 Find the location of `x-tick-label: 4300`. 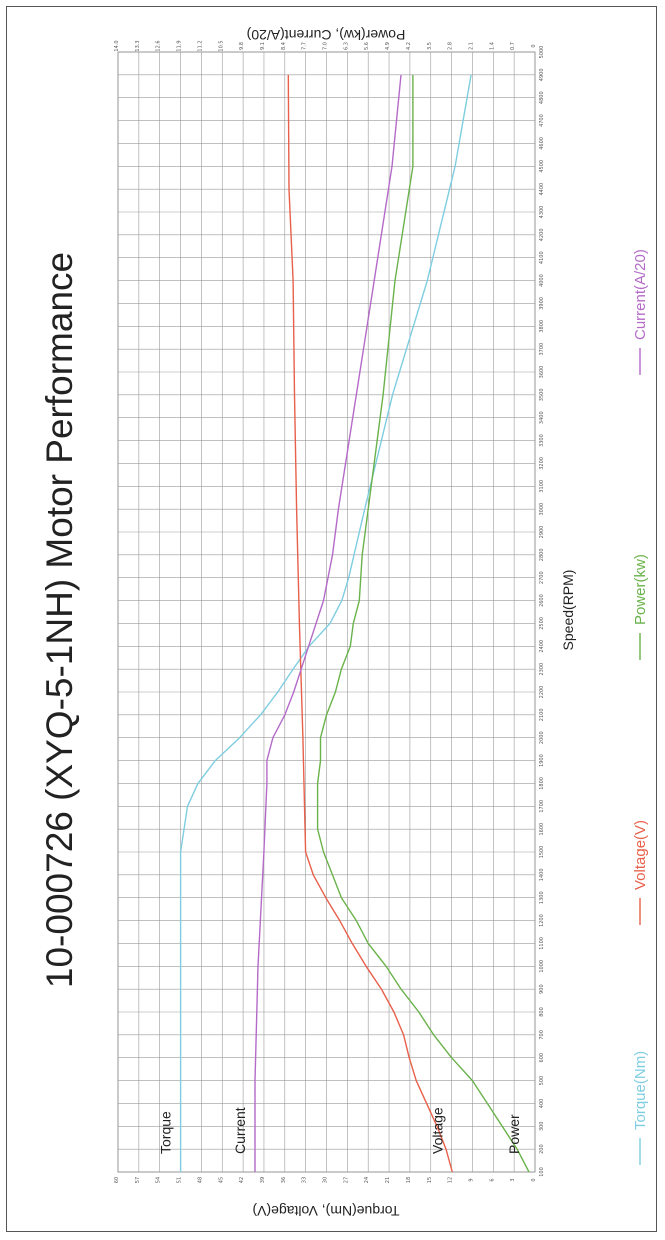

x-tick-label: 4300 is located at coordinates (542, 212).